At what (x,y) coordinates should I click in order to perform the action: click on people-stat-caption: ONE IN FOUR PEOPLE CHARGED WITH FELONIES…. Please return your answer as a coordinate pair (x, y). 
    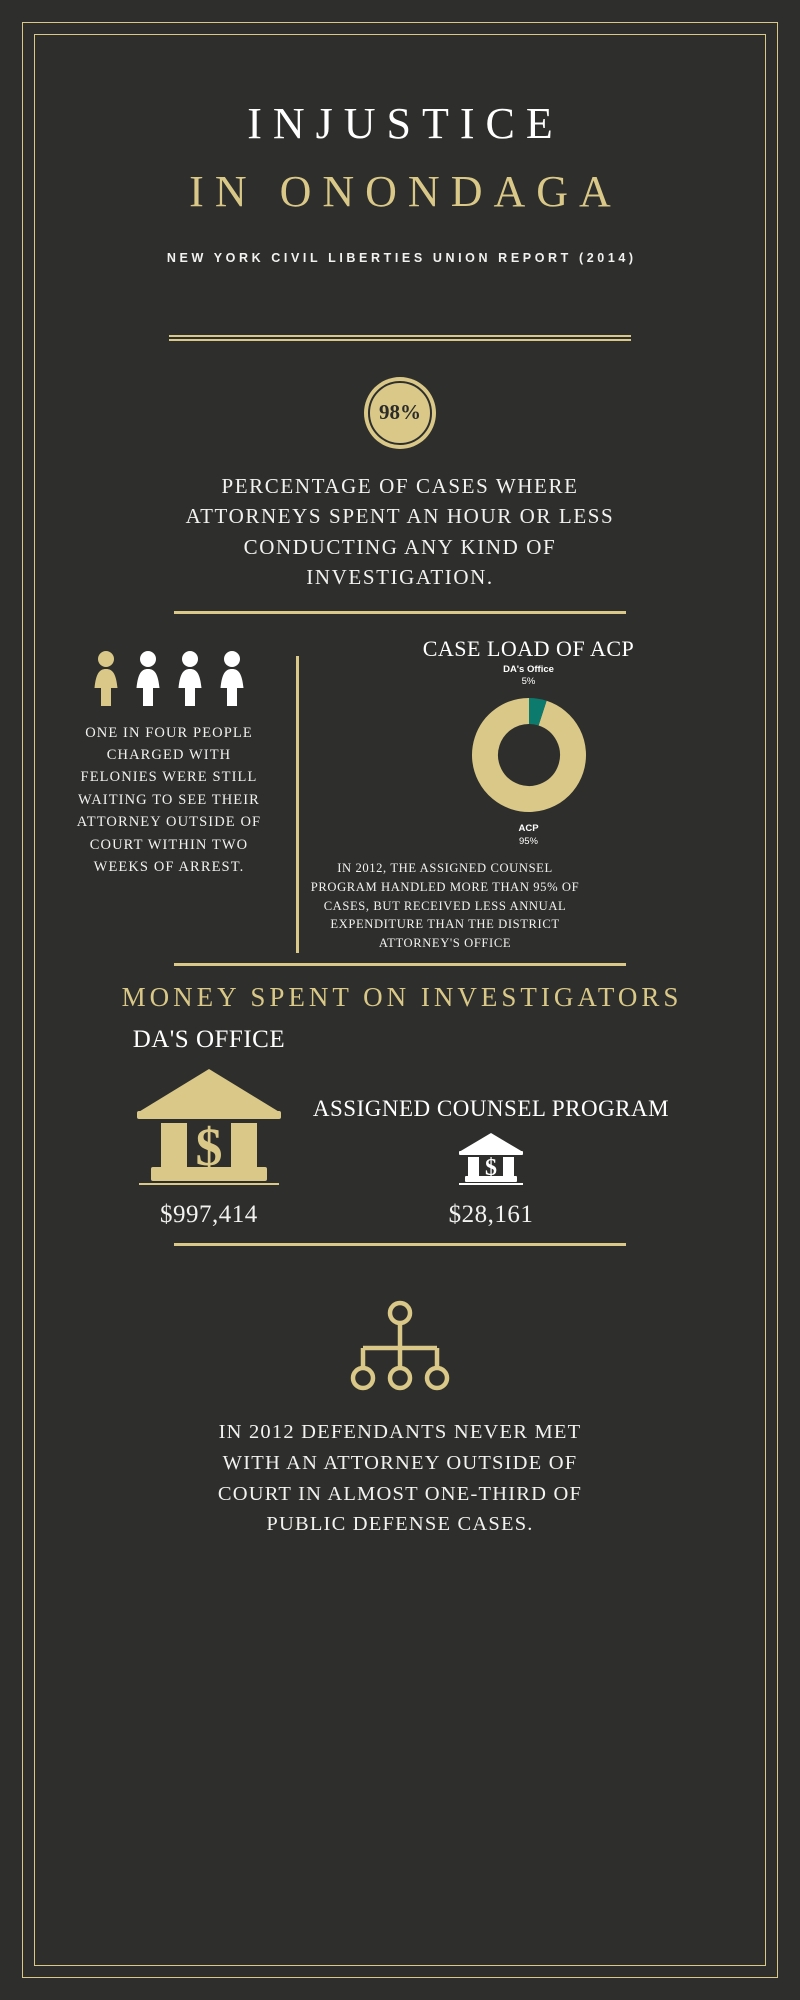
    Looking at the image, I should click on (169, 800).